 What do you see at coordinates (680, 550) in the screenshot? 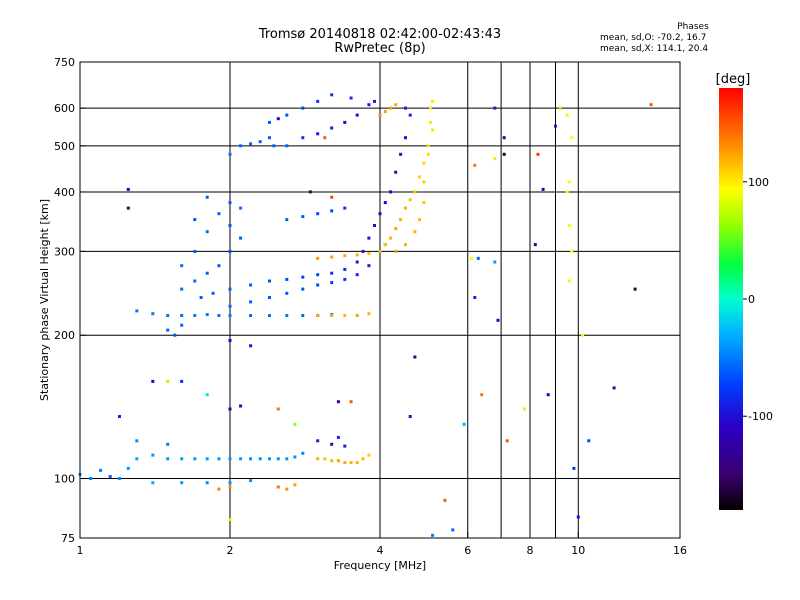
I see `x-tick-label: 16` at bounding box center [680, 550].